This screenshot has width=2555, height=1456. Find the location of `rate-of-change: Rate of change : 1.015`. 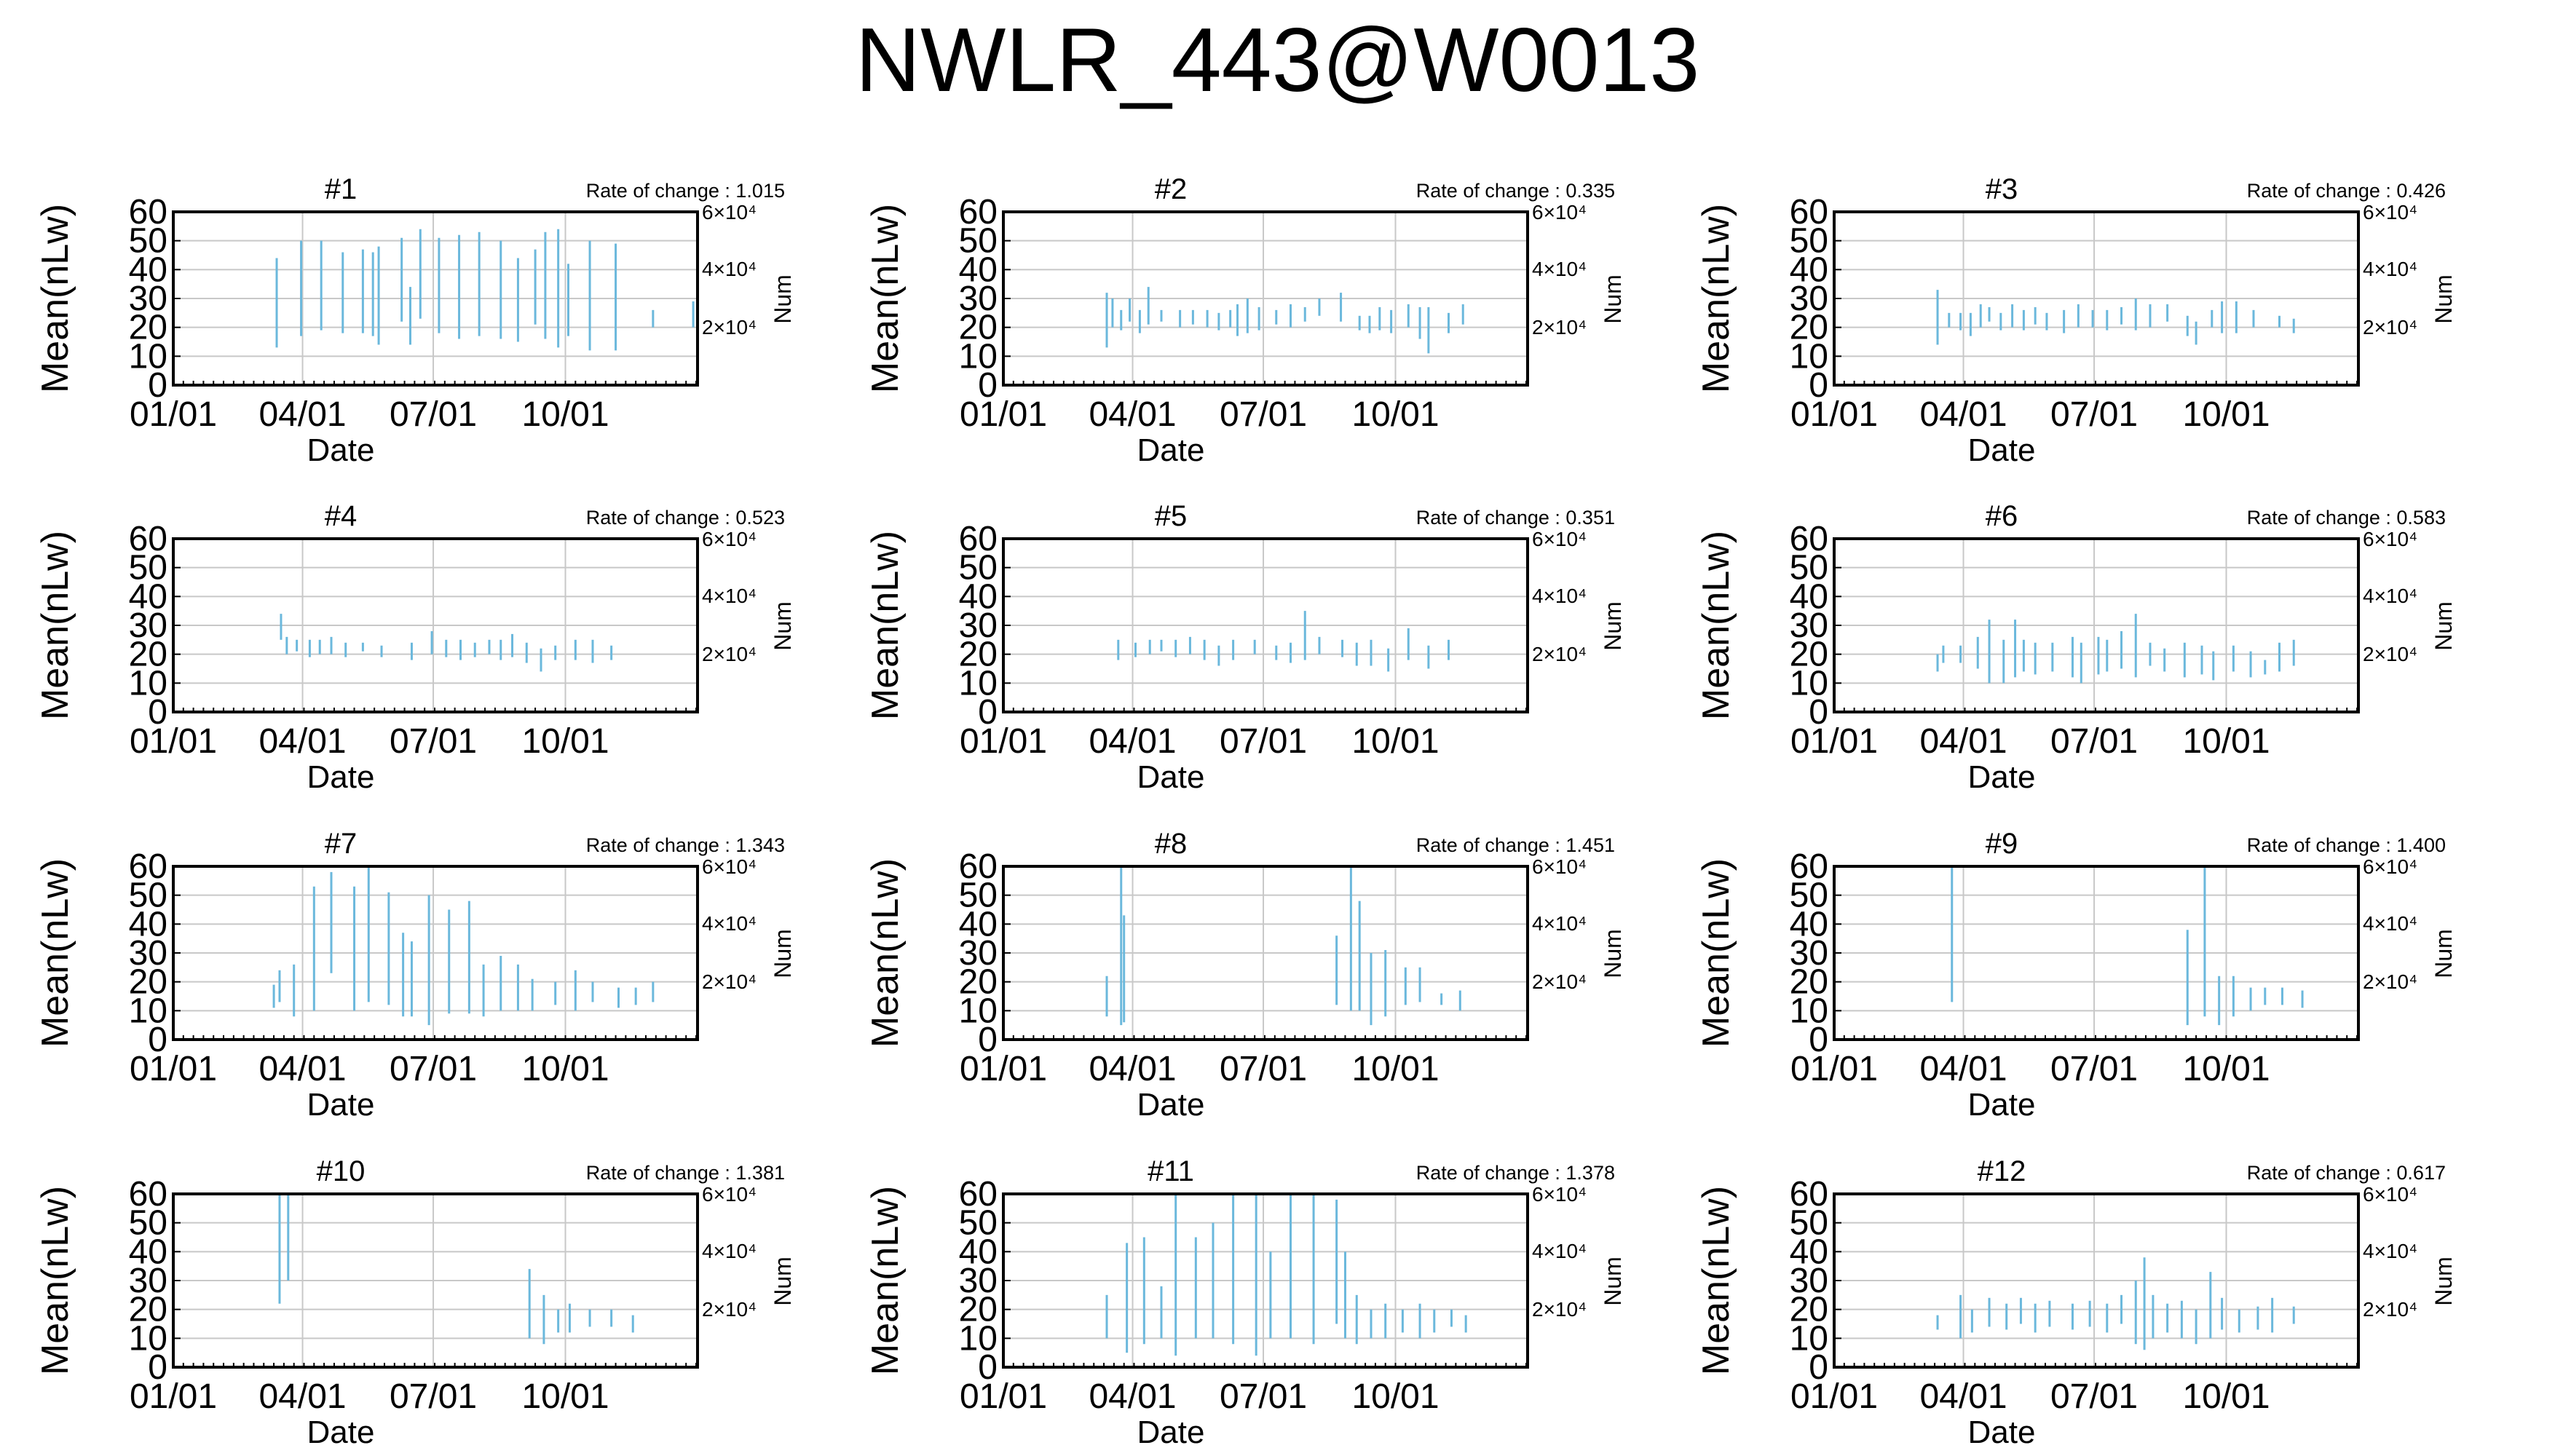

rate-of-change: Rate of change : 1.015 is located at coordinates (685, 191).